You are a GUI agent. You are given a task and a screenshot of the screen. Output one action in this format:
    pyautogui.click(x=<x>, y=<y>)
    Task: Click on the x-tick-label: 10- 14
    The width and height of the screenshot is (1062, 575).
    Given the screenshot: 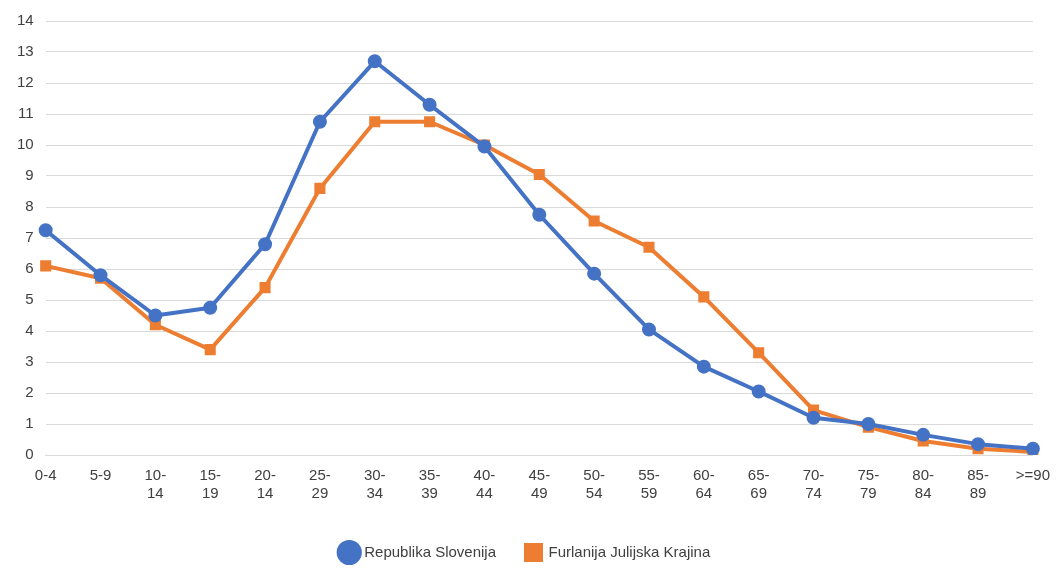 What is the action you would take?
    pyautogui.click(x=155, y=484)
    